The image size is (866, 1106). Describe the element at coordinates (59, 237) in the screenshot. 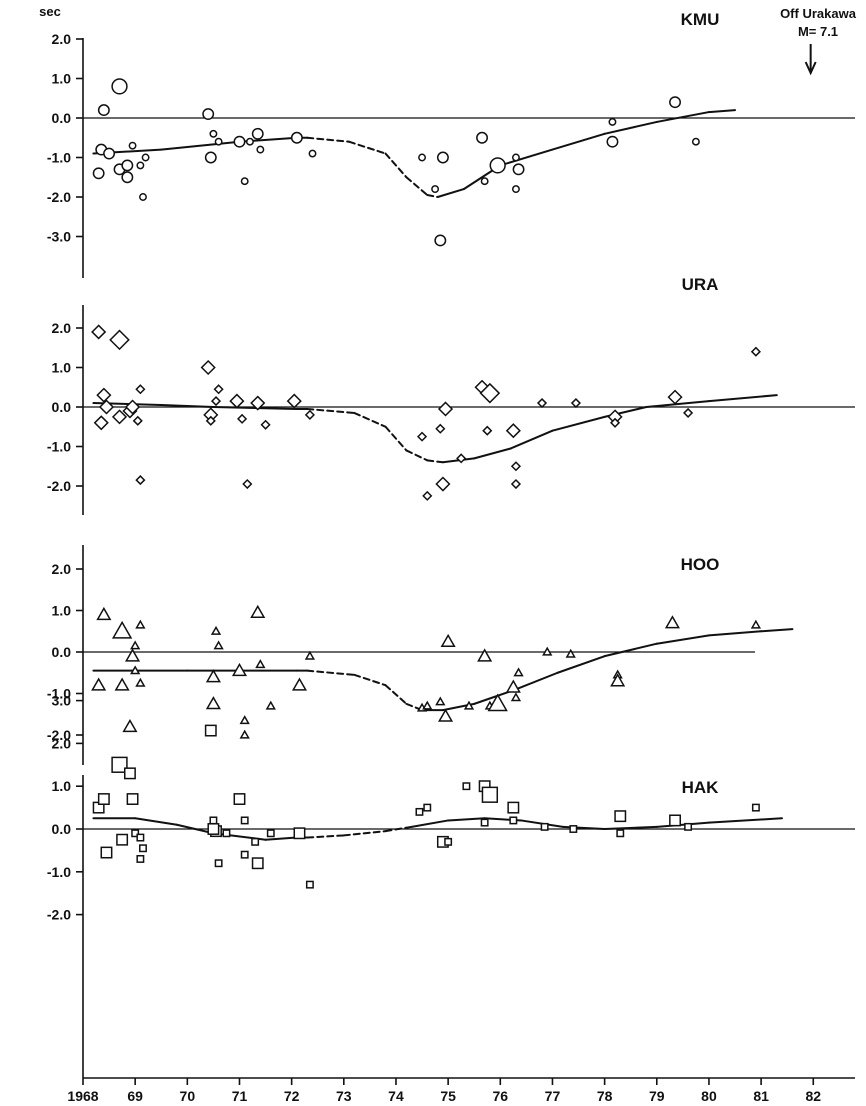

I see `y-tick-label: -3.0` at that location.